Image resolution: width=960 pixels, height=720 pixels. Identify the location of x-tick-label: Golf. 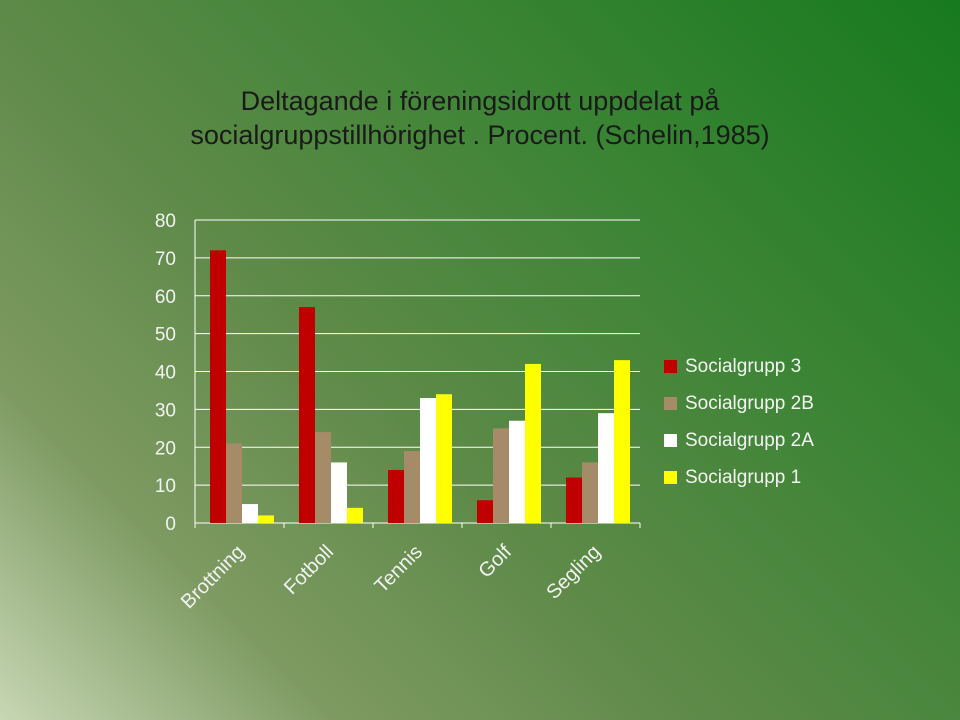
(496, 562).